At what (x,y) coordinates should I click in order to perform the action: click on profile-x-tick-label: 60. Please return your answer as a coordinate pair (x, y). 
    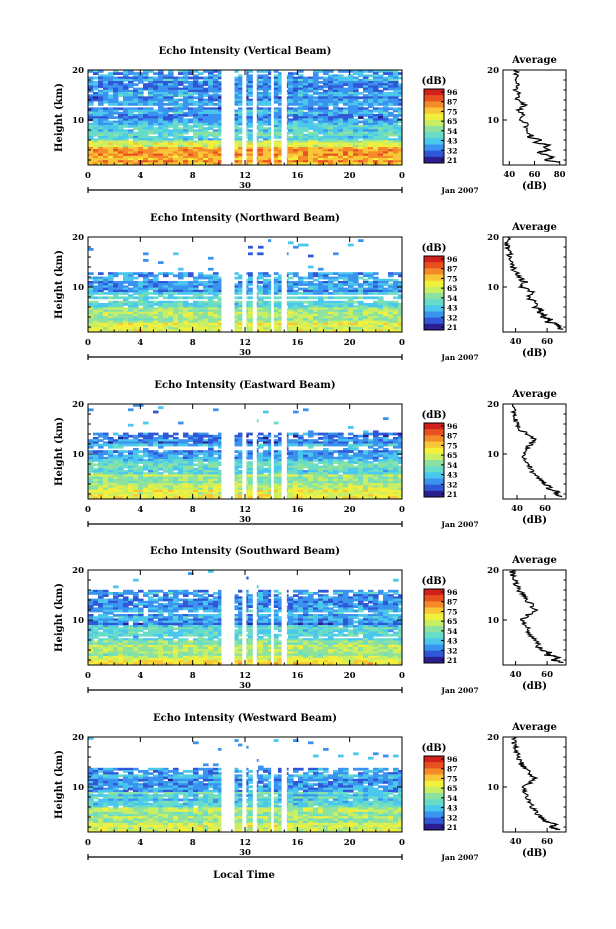
    Looking at the image, I should click on (545, 509).